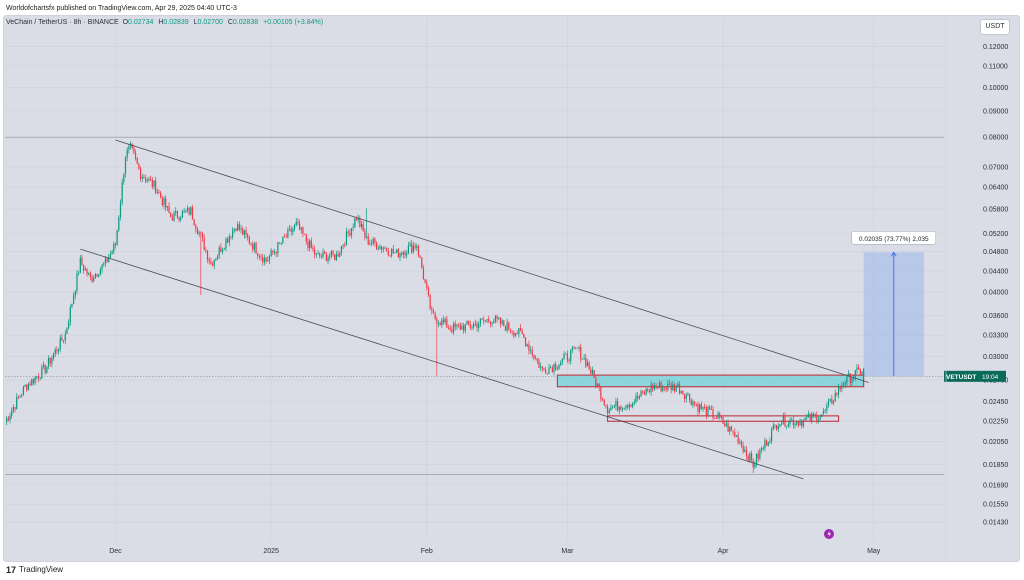 The width and height of the screenshot is (1024, 580). I want to click on legend-low: 0.02700, so click(210, 22).